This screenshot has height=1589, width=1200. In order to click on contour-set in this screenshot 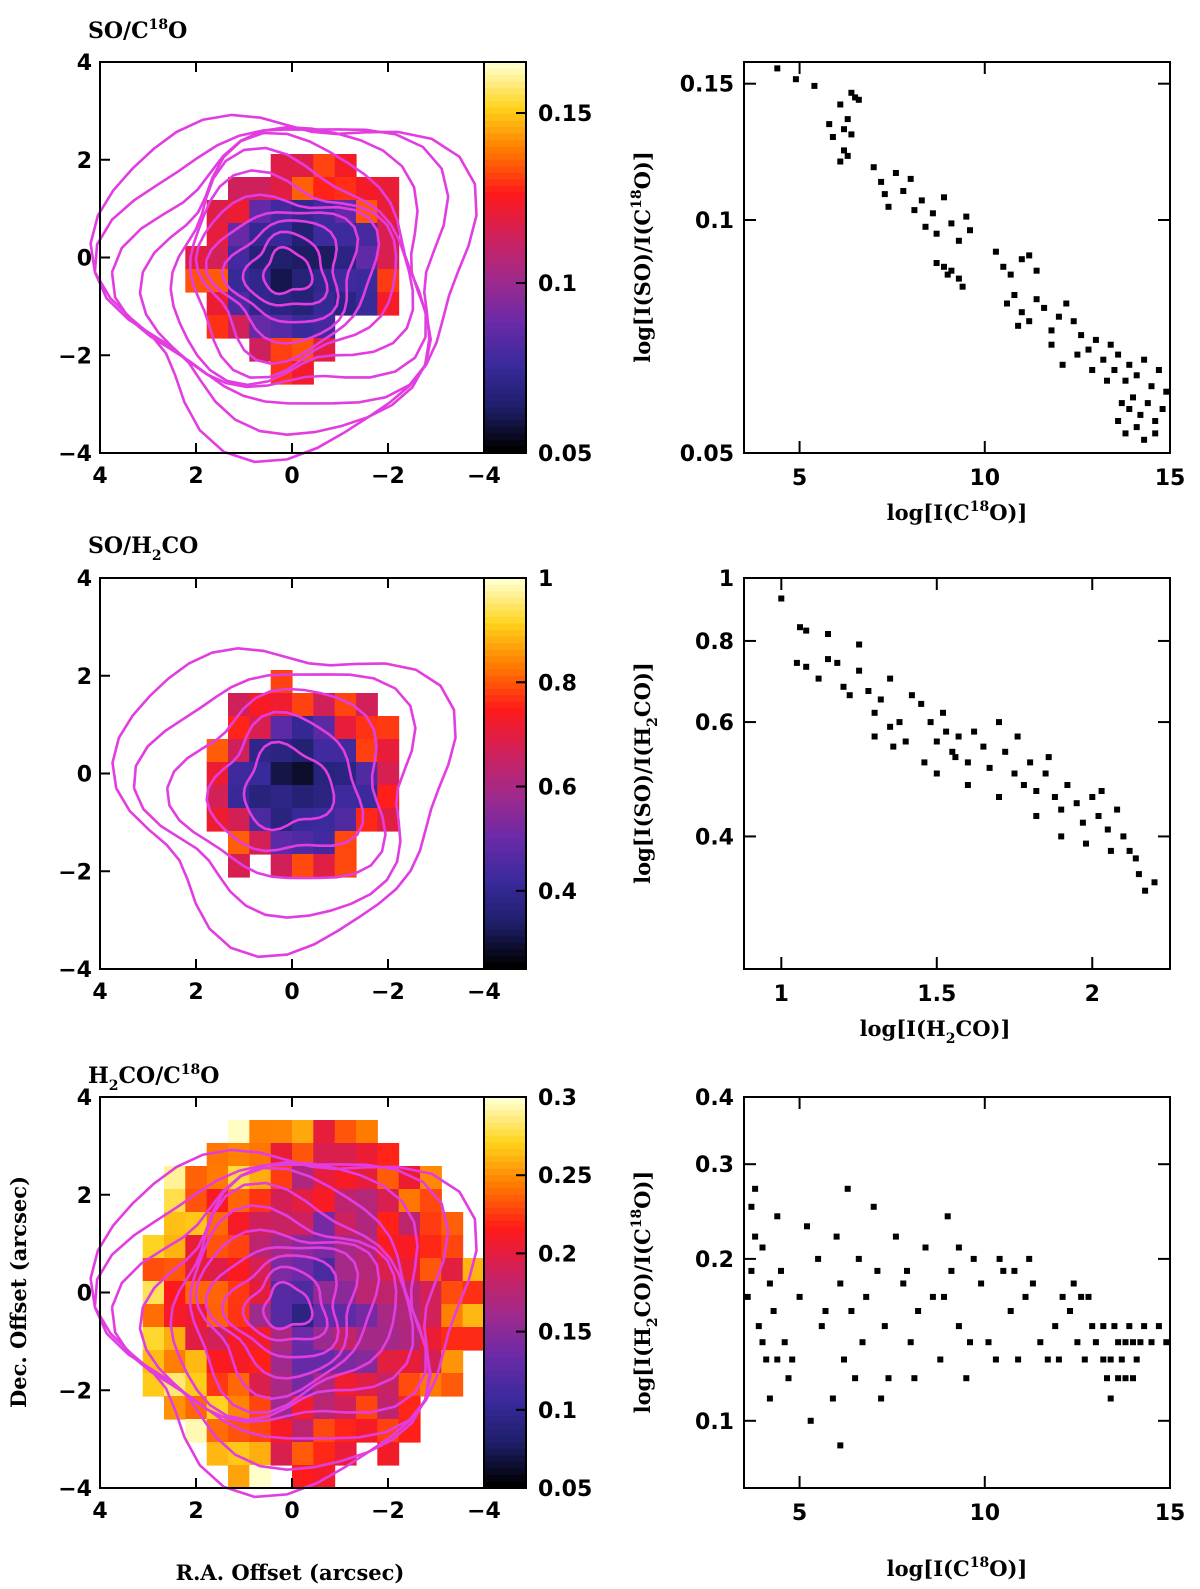, I will do `click(283, 1323)`.